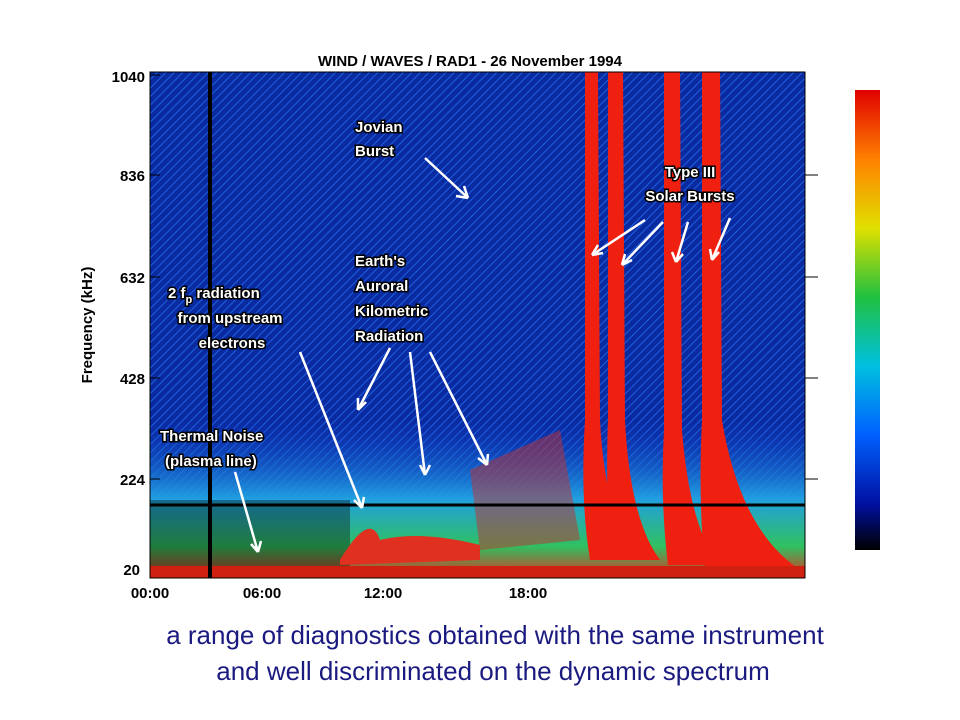 The height and width of the screenshot is (720, 960). I want to click on y-tick-label: 836, so click(132, 176).